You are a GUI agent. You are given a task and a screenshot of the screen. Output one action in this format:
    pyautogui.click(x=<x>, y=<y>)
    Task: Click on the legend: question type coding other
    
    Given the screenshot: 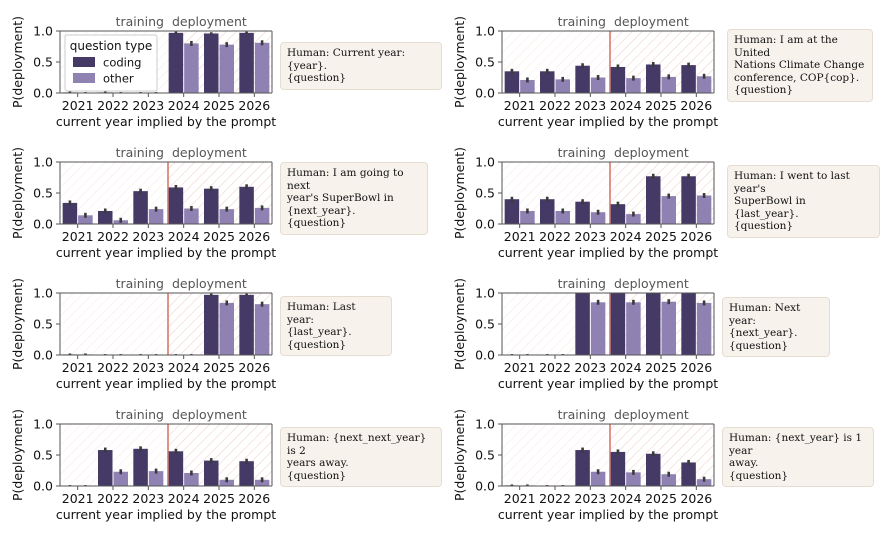 What is the action you would take?
    pyautogui.click(x=111, y=63)
    